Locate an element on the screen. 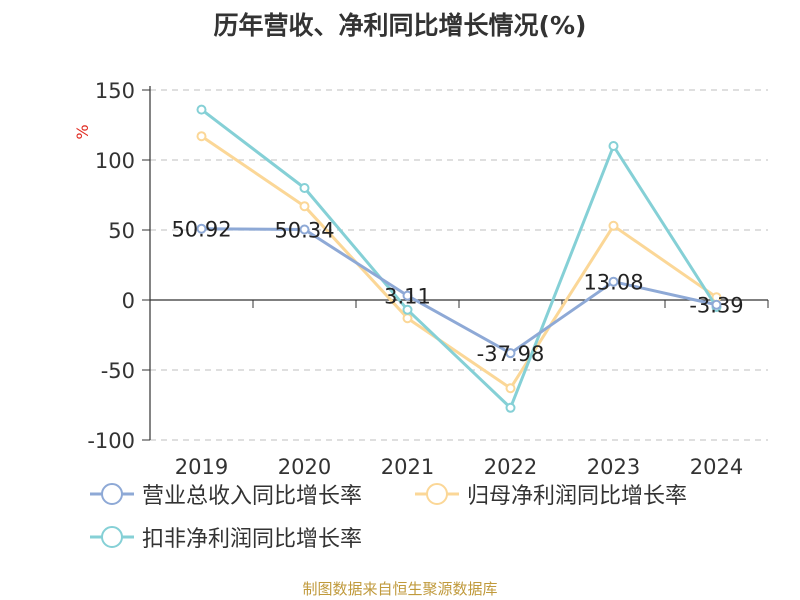  legend-item-revenue: 营业总收入同比增长率 is located at coordinates (226, 494).